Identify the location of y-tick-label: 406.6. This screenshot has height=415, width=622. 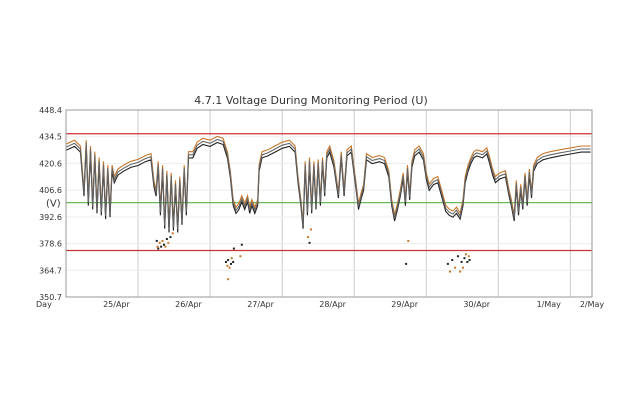
(50, 190).